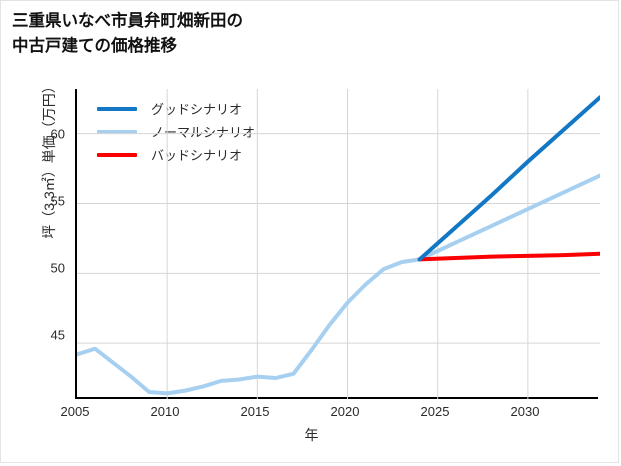 Image resolution: width=621 pixels, height=466 pixels. I want to click on series-line-good, so click(508, 178).